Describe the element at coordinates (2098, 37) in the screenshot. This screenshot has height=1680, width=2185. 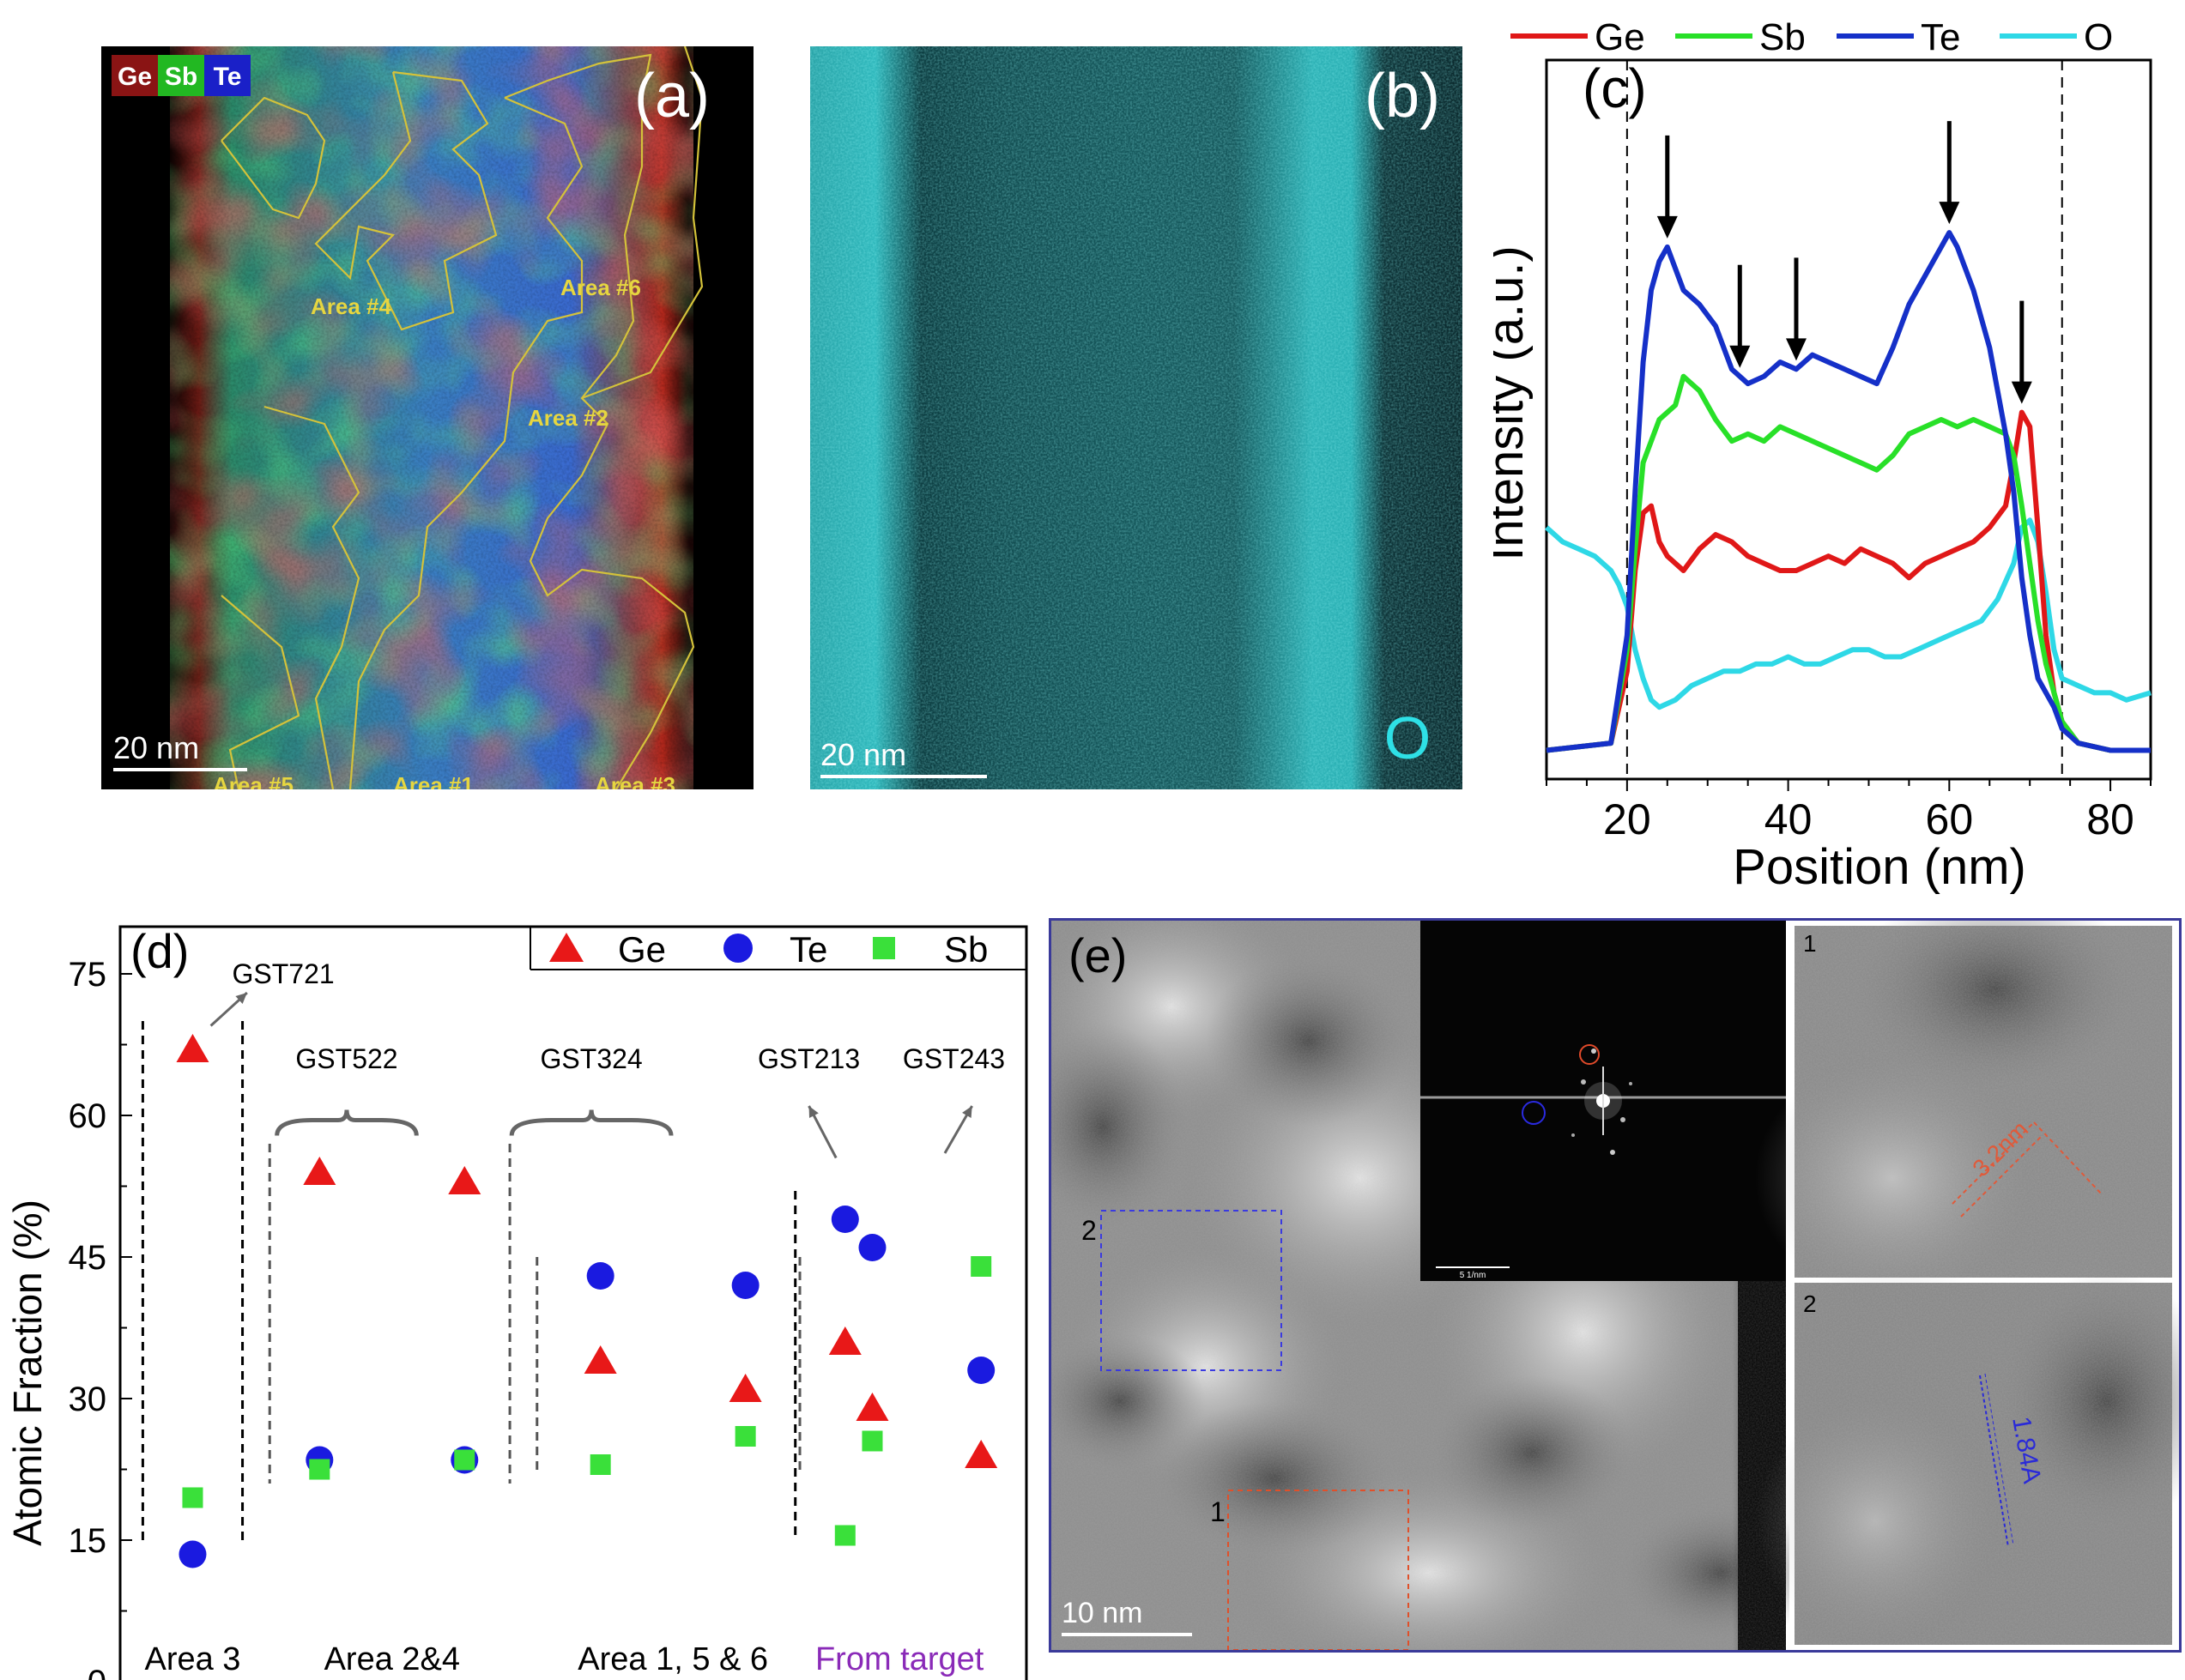
I see `legend-text-o: O` at that location.